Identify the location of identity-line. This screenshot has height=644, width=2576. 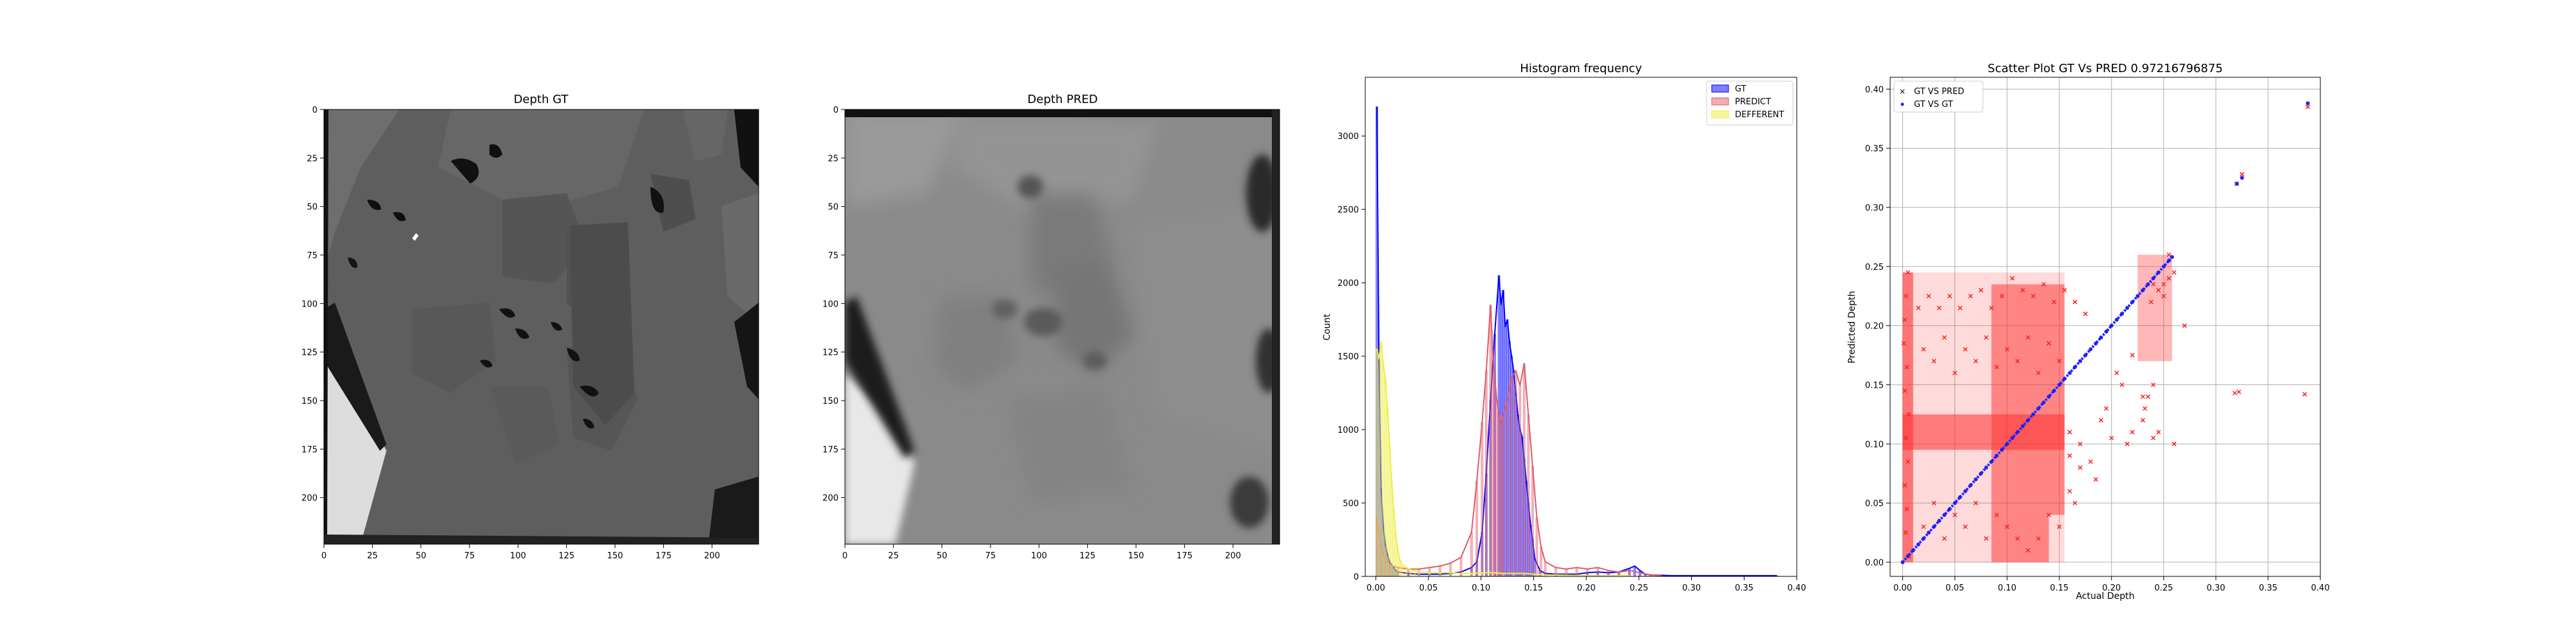
(2037, 410).